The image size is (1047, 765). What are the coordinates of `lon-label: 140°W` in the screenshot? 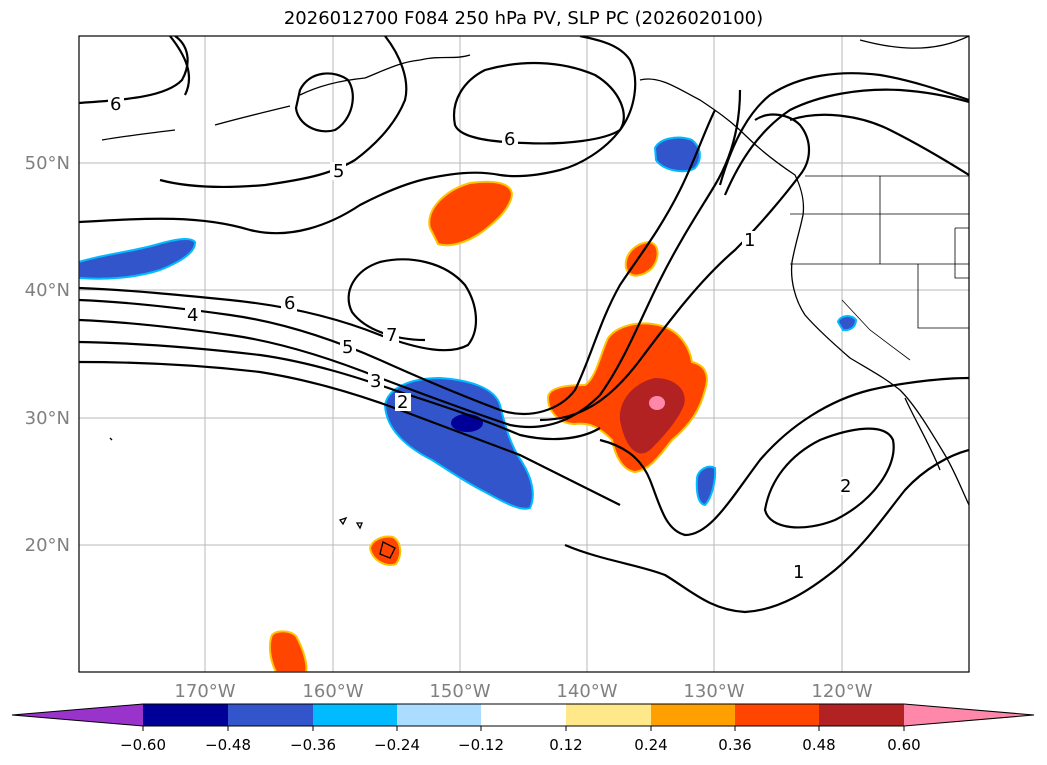 It's located at (586, 691).